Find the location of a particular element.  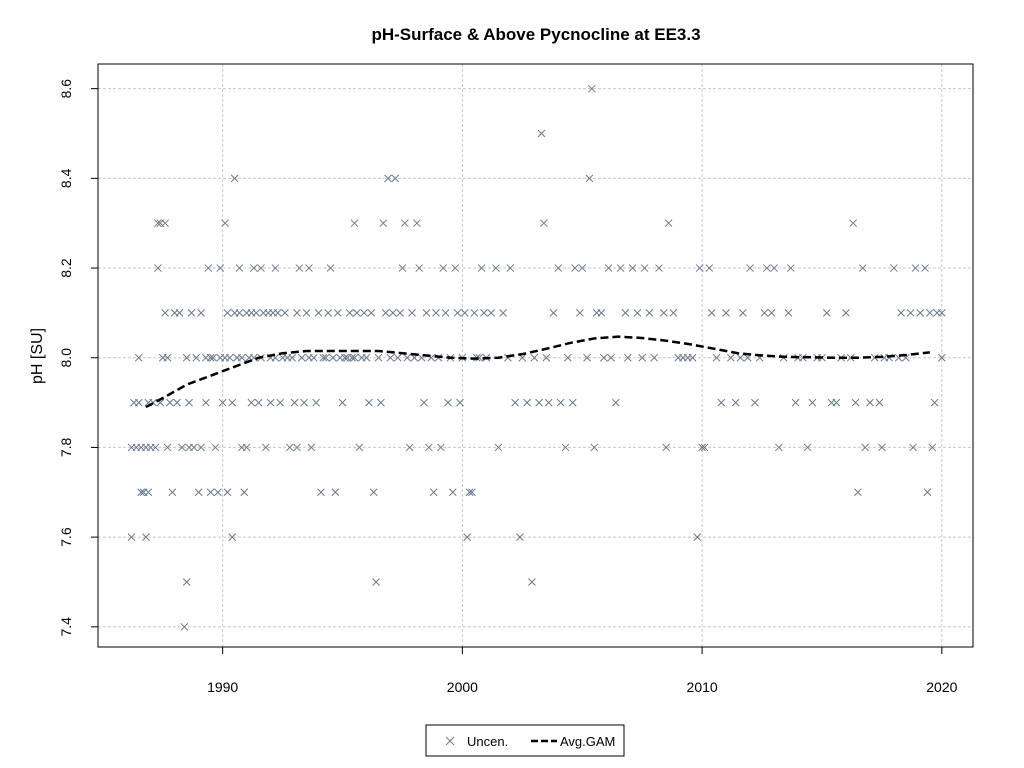

y-tick-label: 8.6 is located at coordinates (66, 89).